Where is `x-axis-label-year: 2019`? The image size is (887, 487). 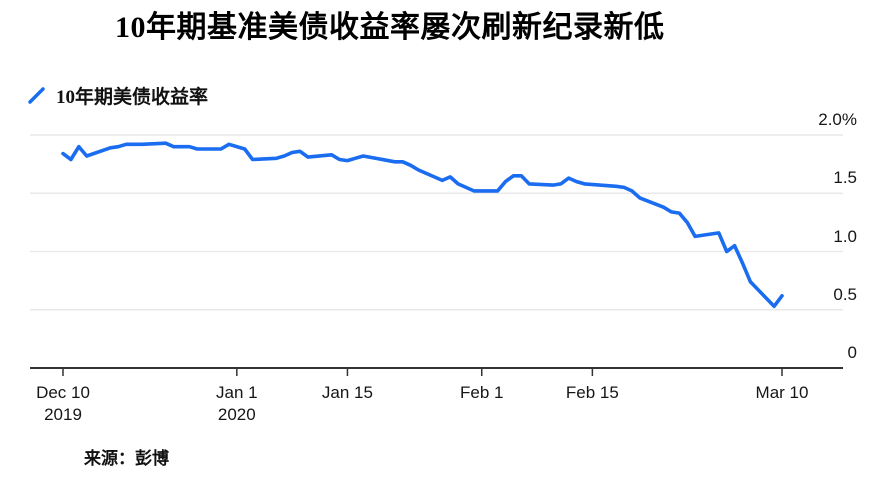
x-axis-label-year: 2019 is located at coordinates (63, 414).